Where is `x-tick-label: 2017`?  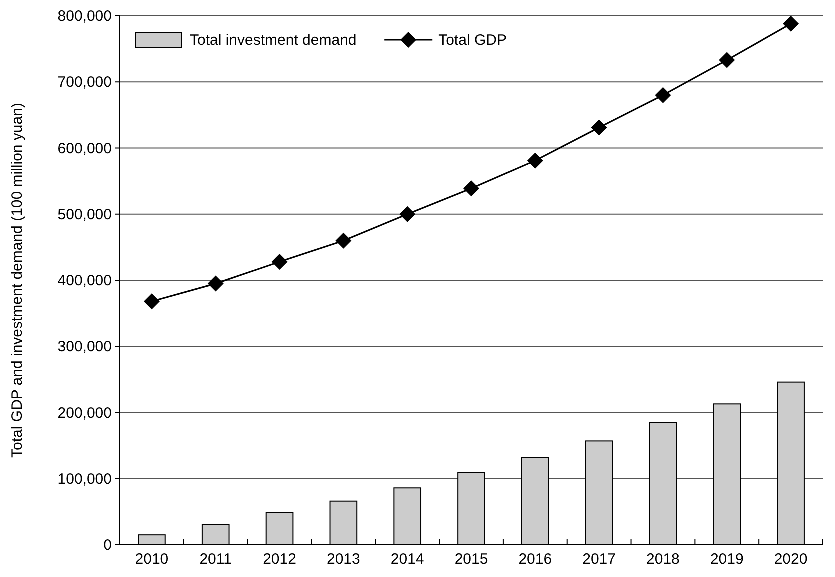
x-tick-label: 2017 is located at coordinates (599, 559).